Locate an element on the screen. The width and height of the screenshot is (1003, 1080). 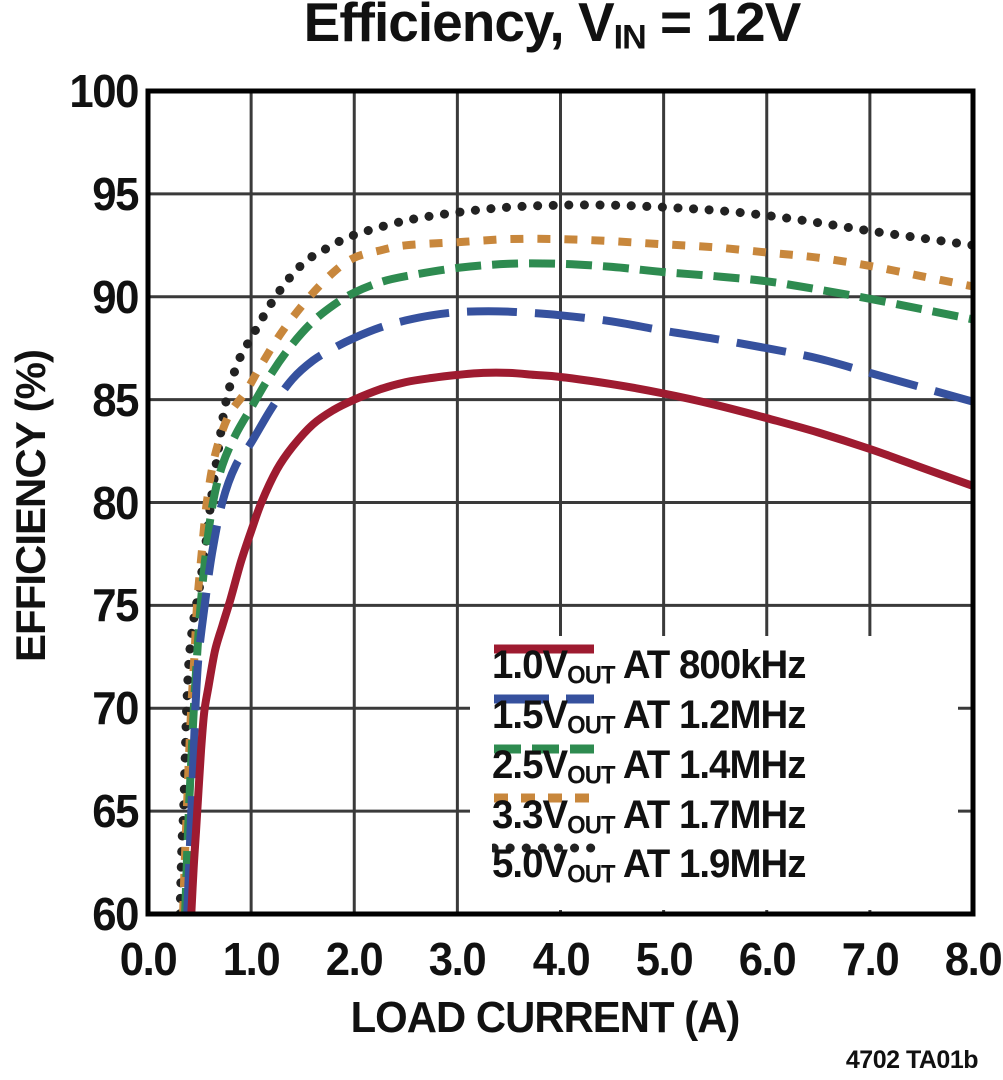
legend-label-frequency: AT 800kHz is located at coordinates (710, 665).